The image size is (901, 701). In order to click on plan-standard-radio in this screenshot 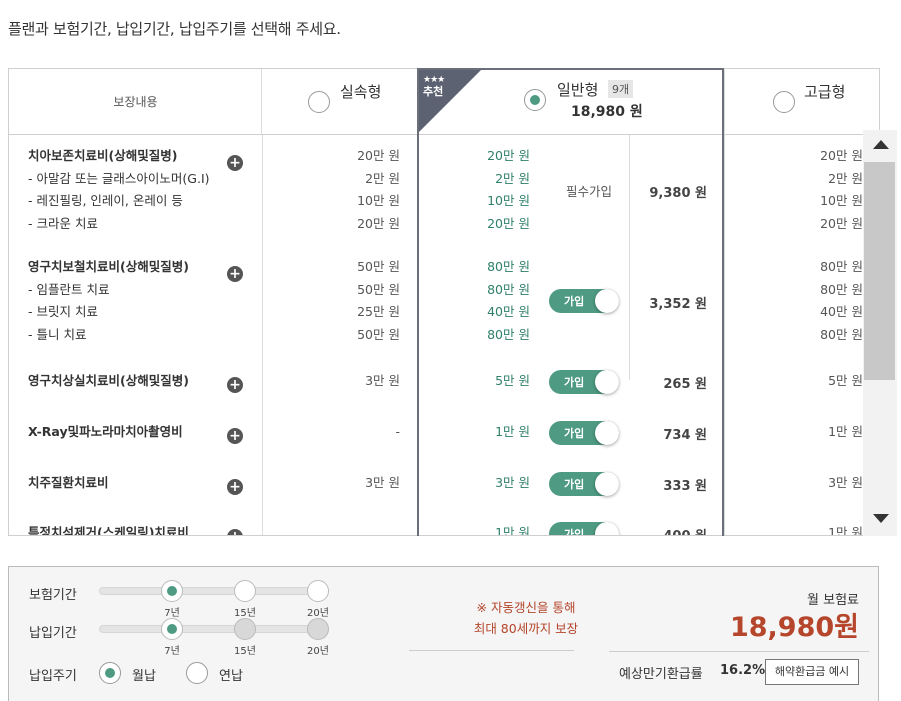, I will do `click(535, 100)`.